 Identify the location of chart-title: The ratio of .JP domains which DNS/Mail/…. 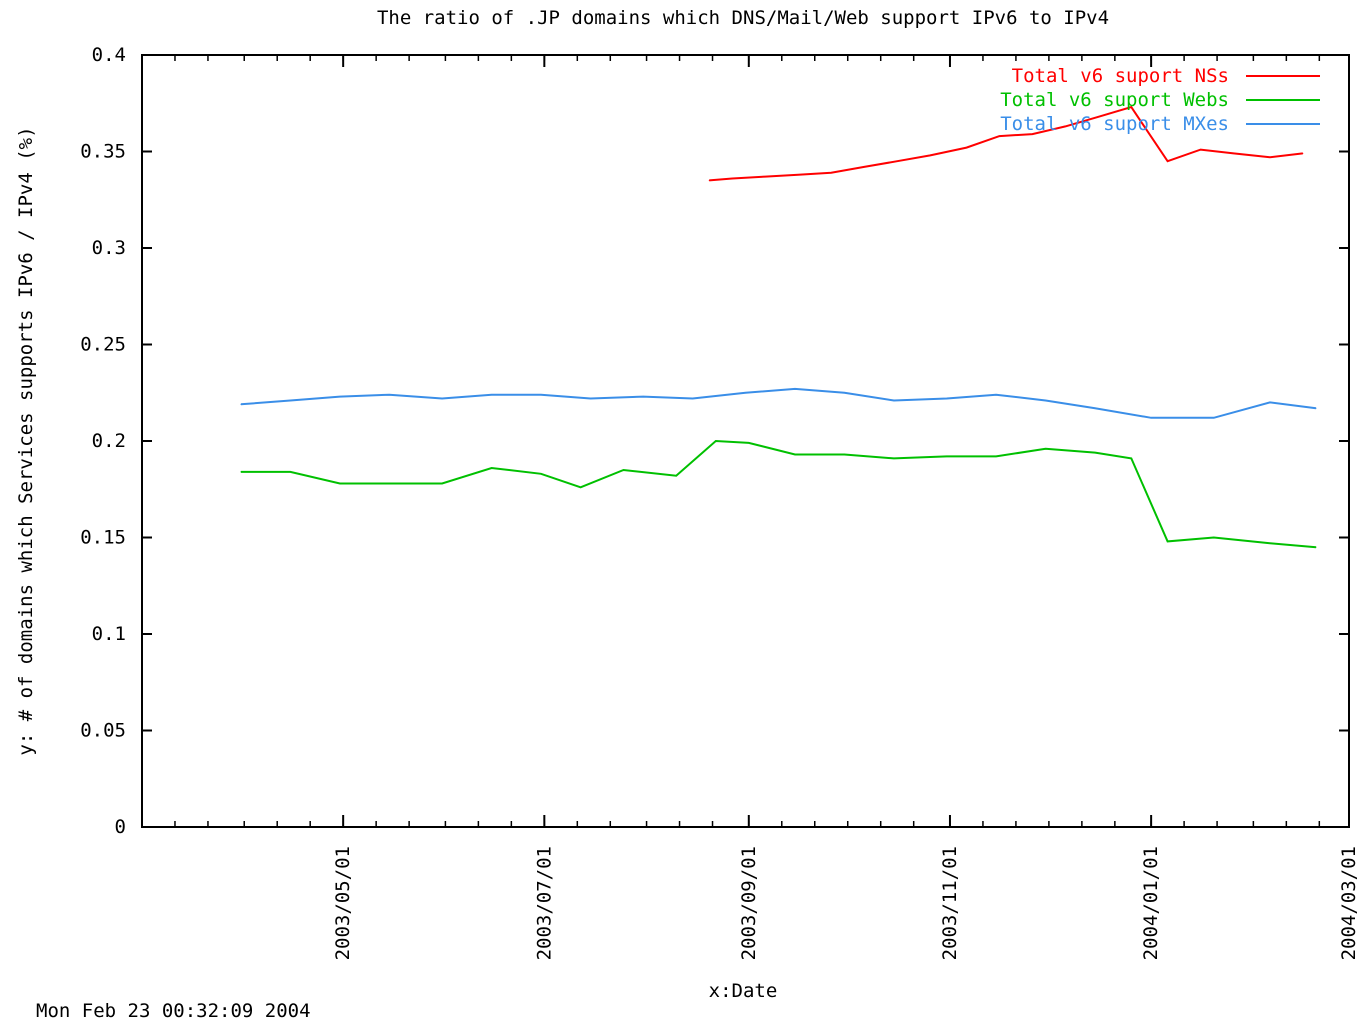
(743, 18).